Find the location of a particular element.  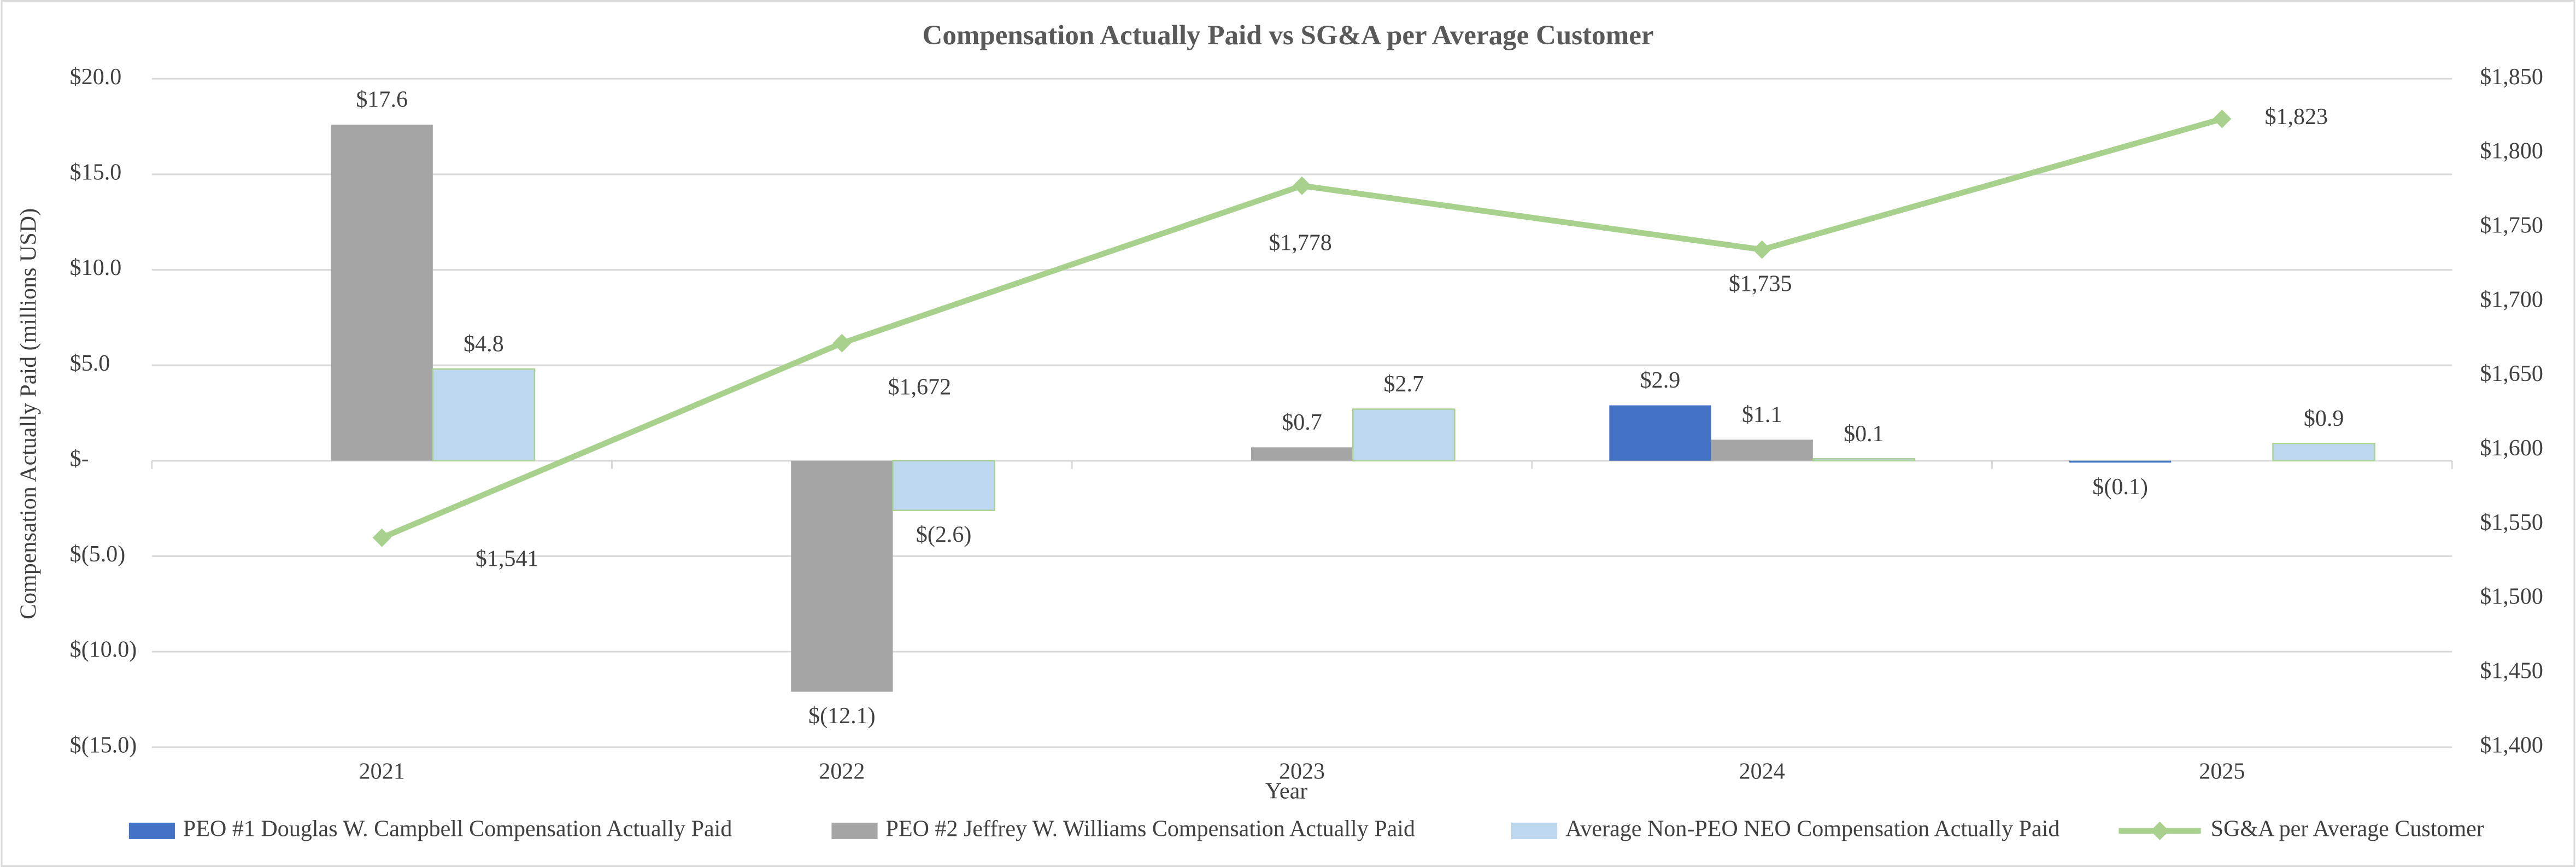

value-label: $(2.6) is located at coordinates (944, 534).